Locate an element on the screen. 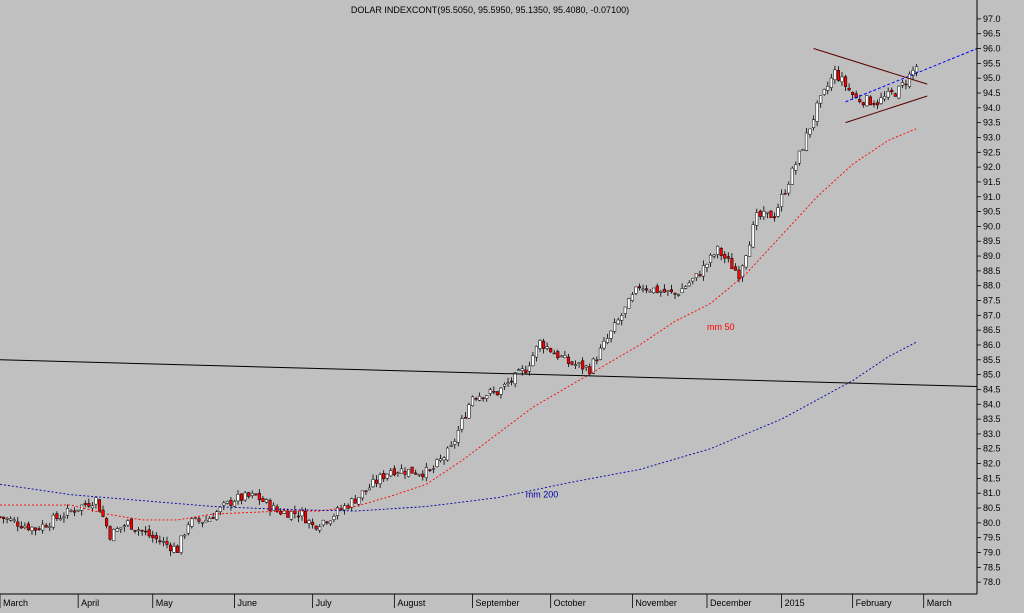  y-tick-label: 93.0 is located at coordinates (992, 137).